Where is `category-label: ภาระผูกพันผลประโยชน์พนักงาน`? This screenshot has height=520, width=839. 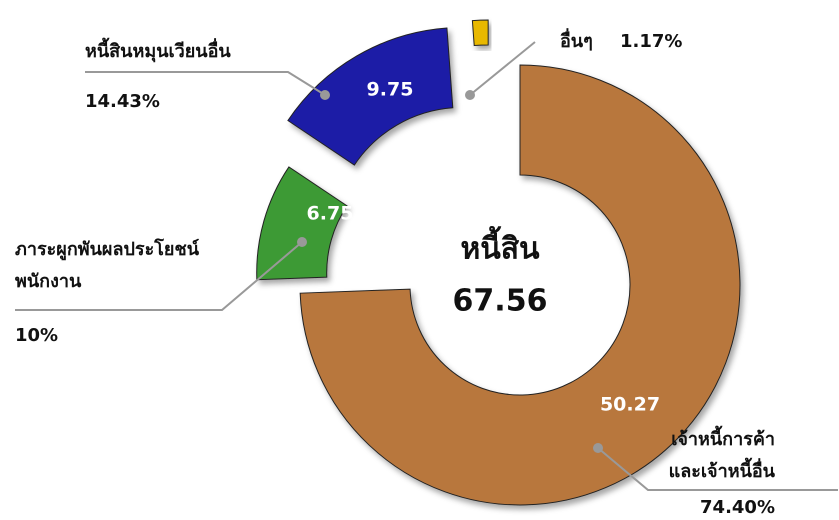
category-label: ภาระผูกพันผลประโยชน์พนักงาน is located at coordinates (107, 265).